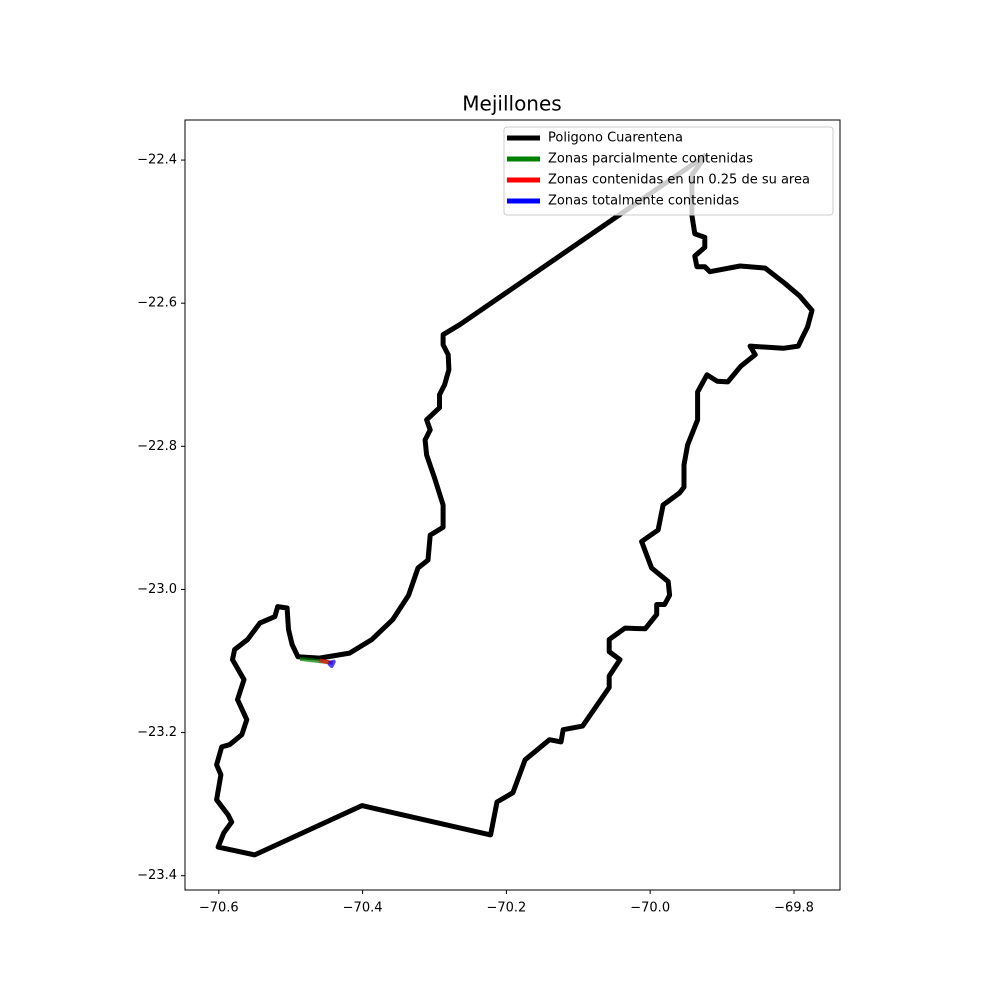 Image resolution: width=1000 pixels, height=1000 pixels. Describe the element at coordinates (650, 908) in the screenshot. I see `x-tick-label: −70.0` at that location.